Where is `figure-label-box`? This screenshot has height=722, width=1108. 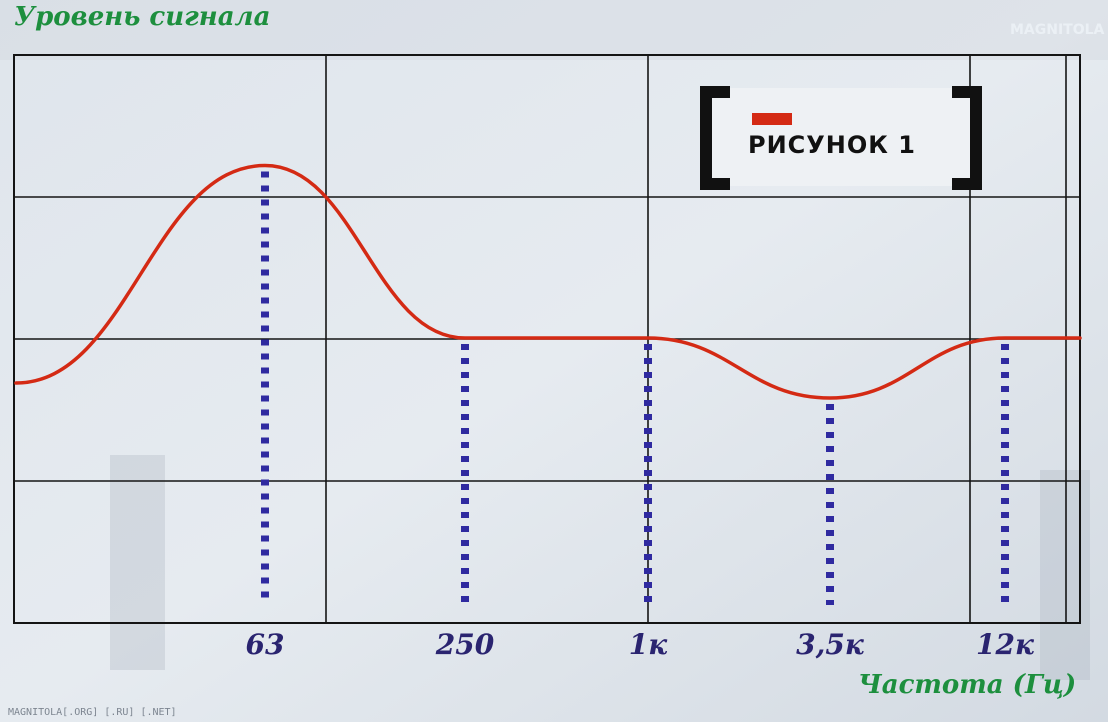
figure-label-box is located at coordinates (841, 138).